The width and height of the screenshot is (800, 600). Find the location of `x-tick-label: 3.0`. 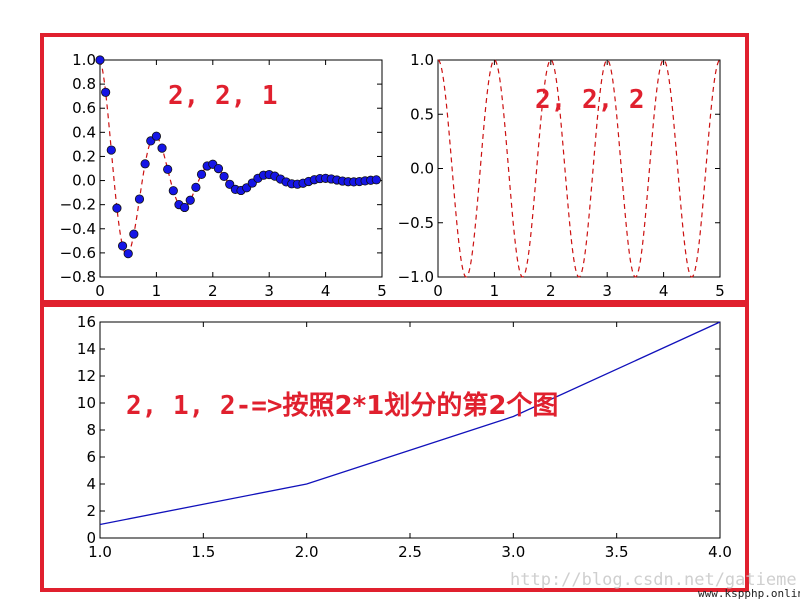

x-tick-label: 3.0 is located at coordinates (513, 552).